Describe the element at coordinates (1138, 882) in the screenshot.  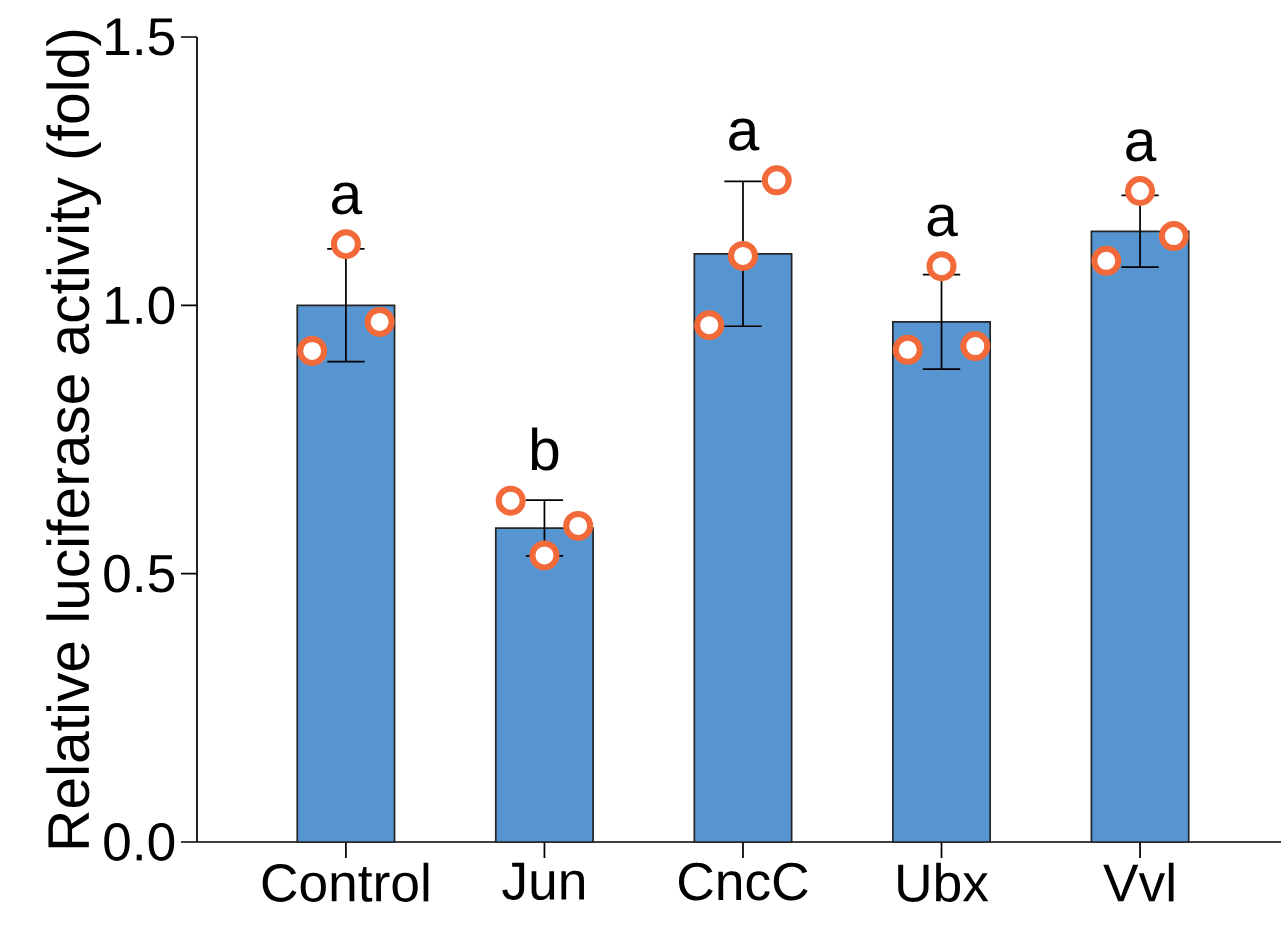
I see `x-tick-label: Vvl` at that location.